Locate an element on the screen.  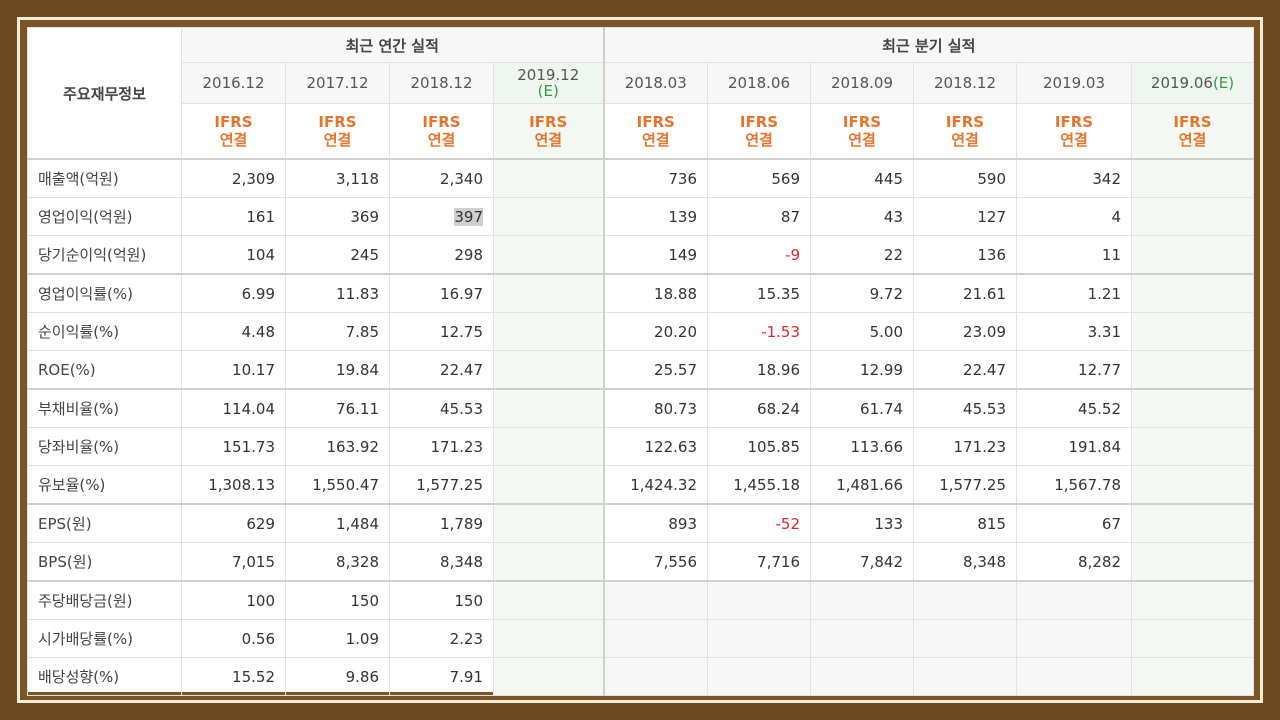
annual-value-cell: 171.23 is located at coordinates (441, 446).